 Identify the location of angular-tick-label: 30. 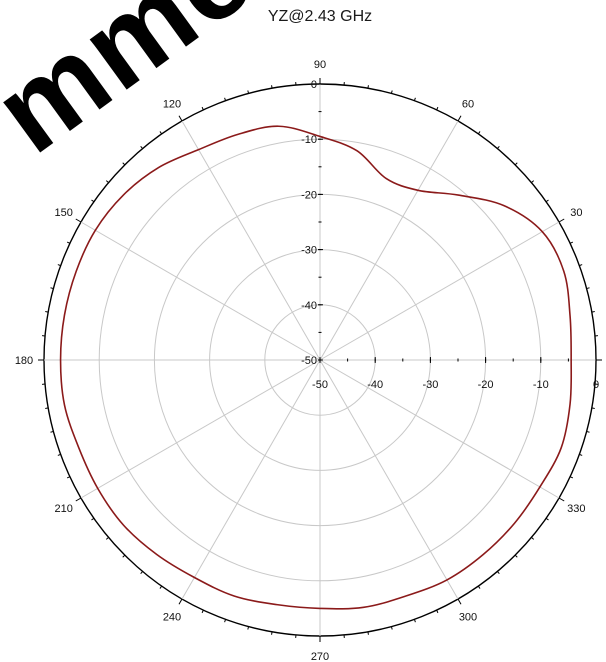
(576, 213).